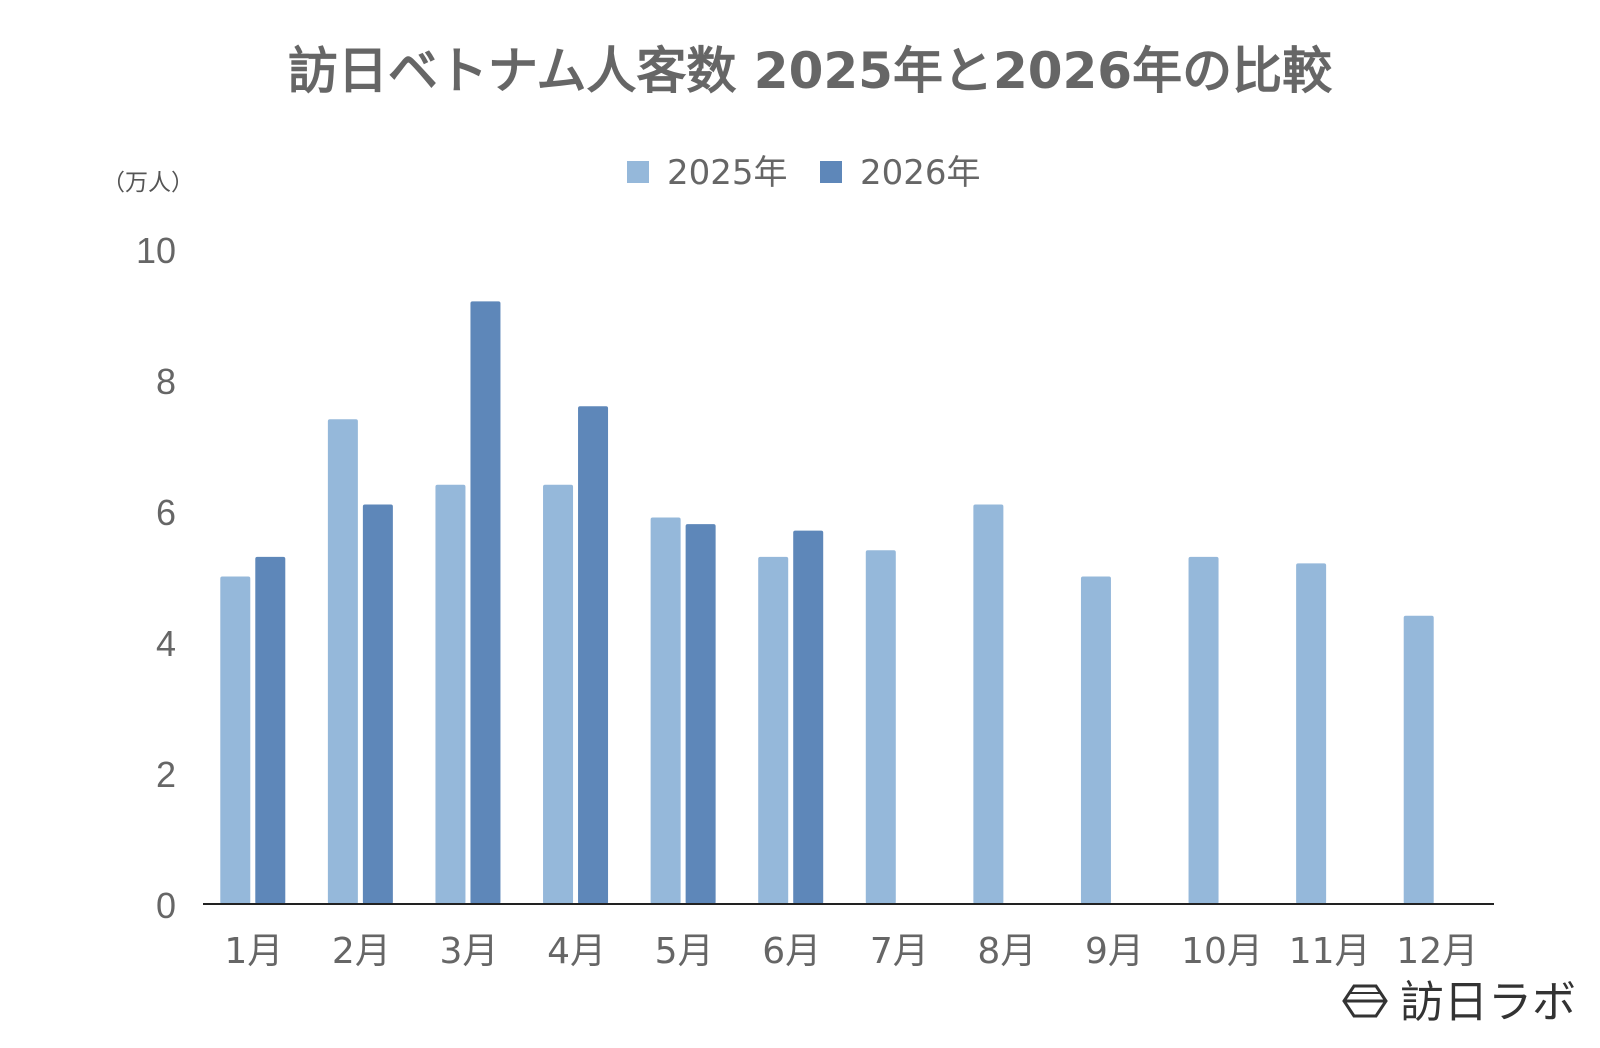  I want to click on x-tick-label: 12月, so click(1437, 951).